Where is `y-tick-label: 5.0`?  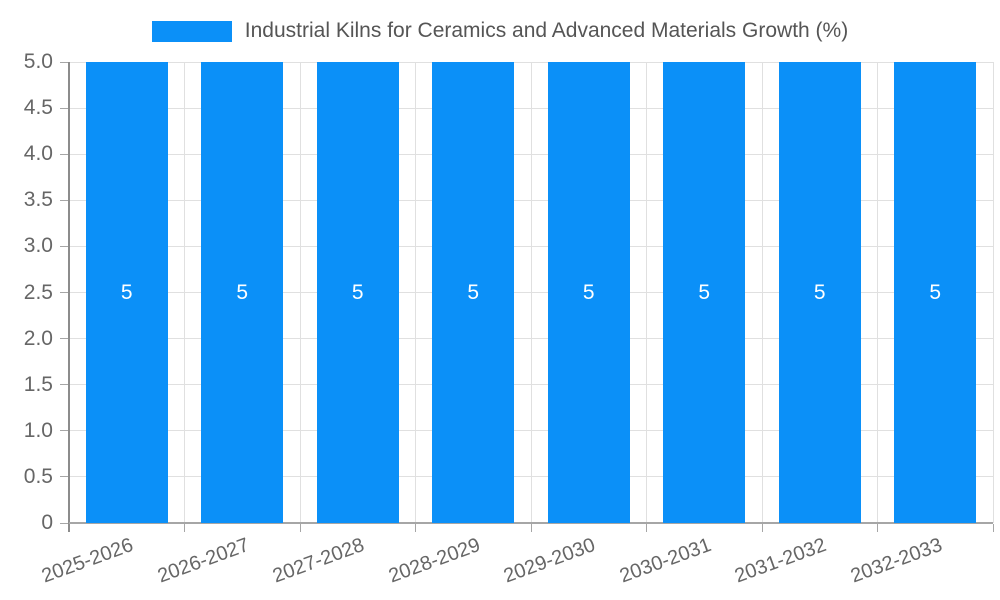 y-tick-label: 5.0 is located at coordinates (38, 61).